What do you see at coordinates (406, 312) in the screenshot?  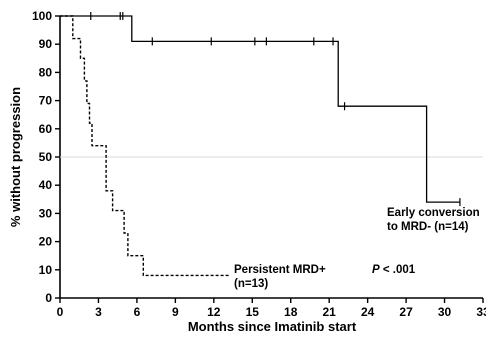 I see `x-tick-label: 27` at bounding box center [406, 312].